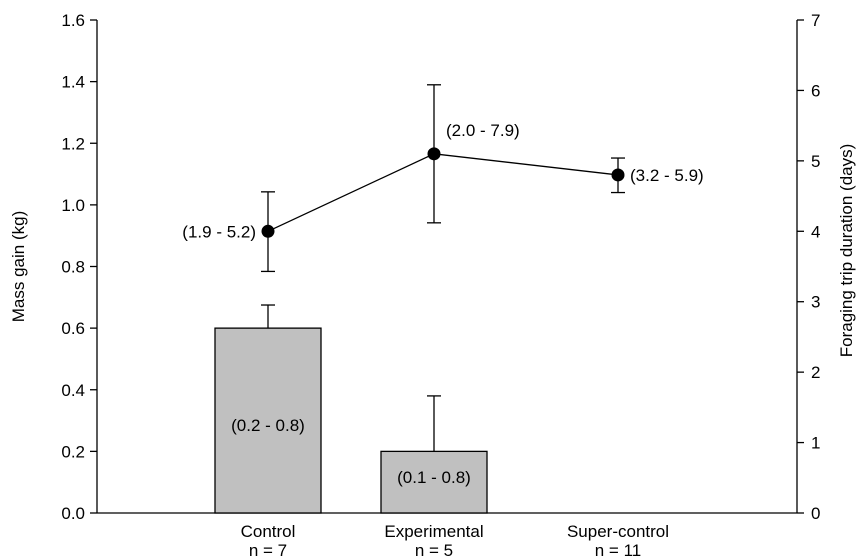 This screenshot has height=560, width=864. Describe the element at coordinates (815, 20) in the screenshot. I see `y-tick-label-right: 7` at that location.